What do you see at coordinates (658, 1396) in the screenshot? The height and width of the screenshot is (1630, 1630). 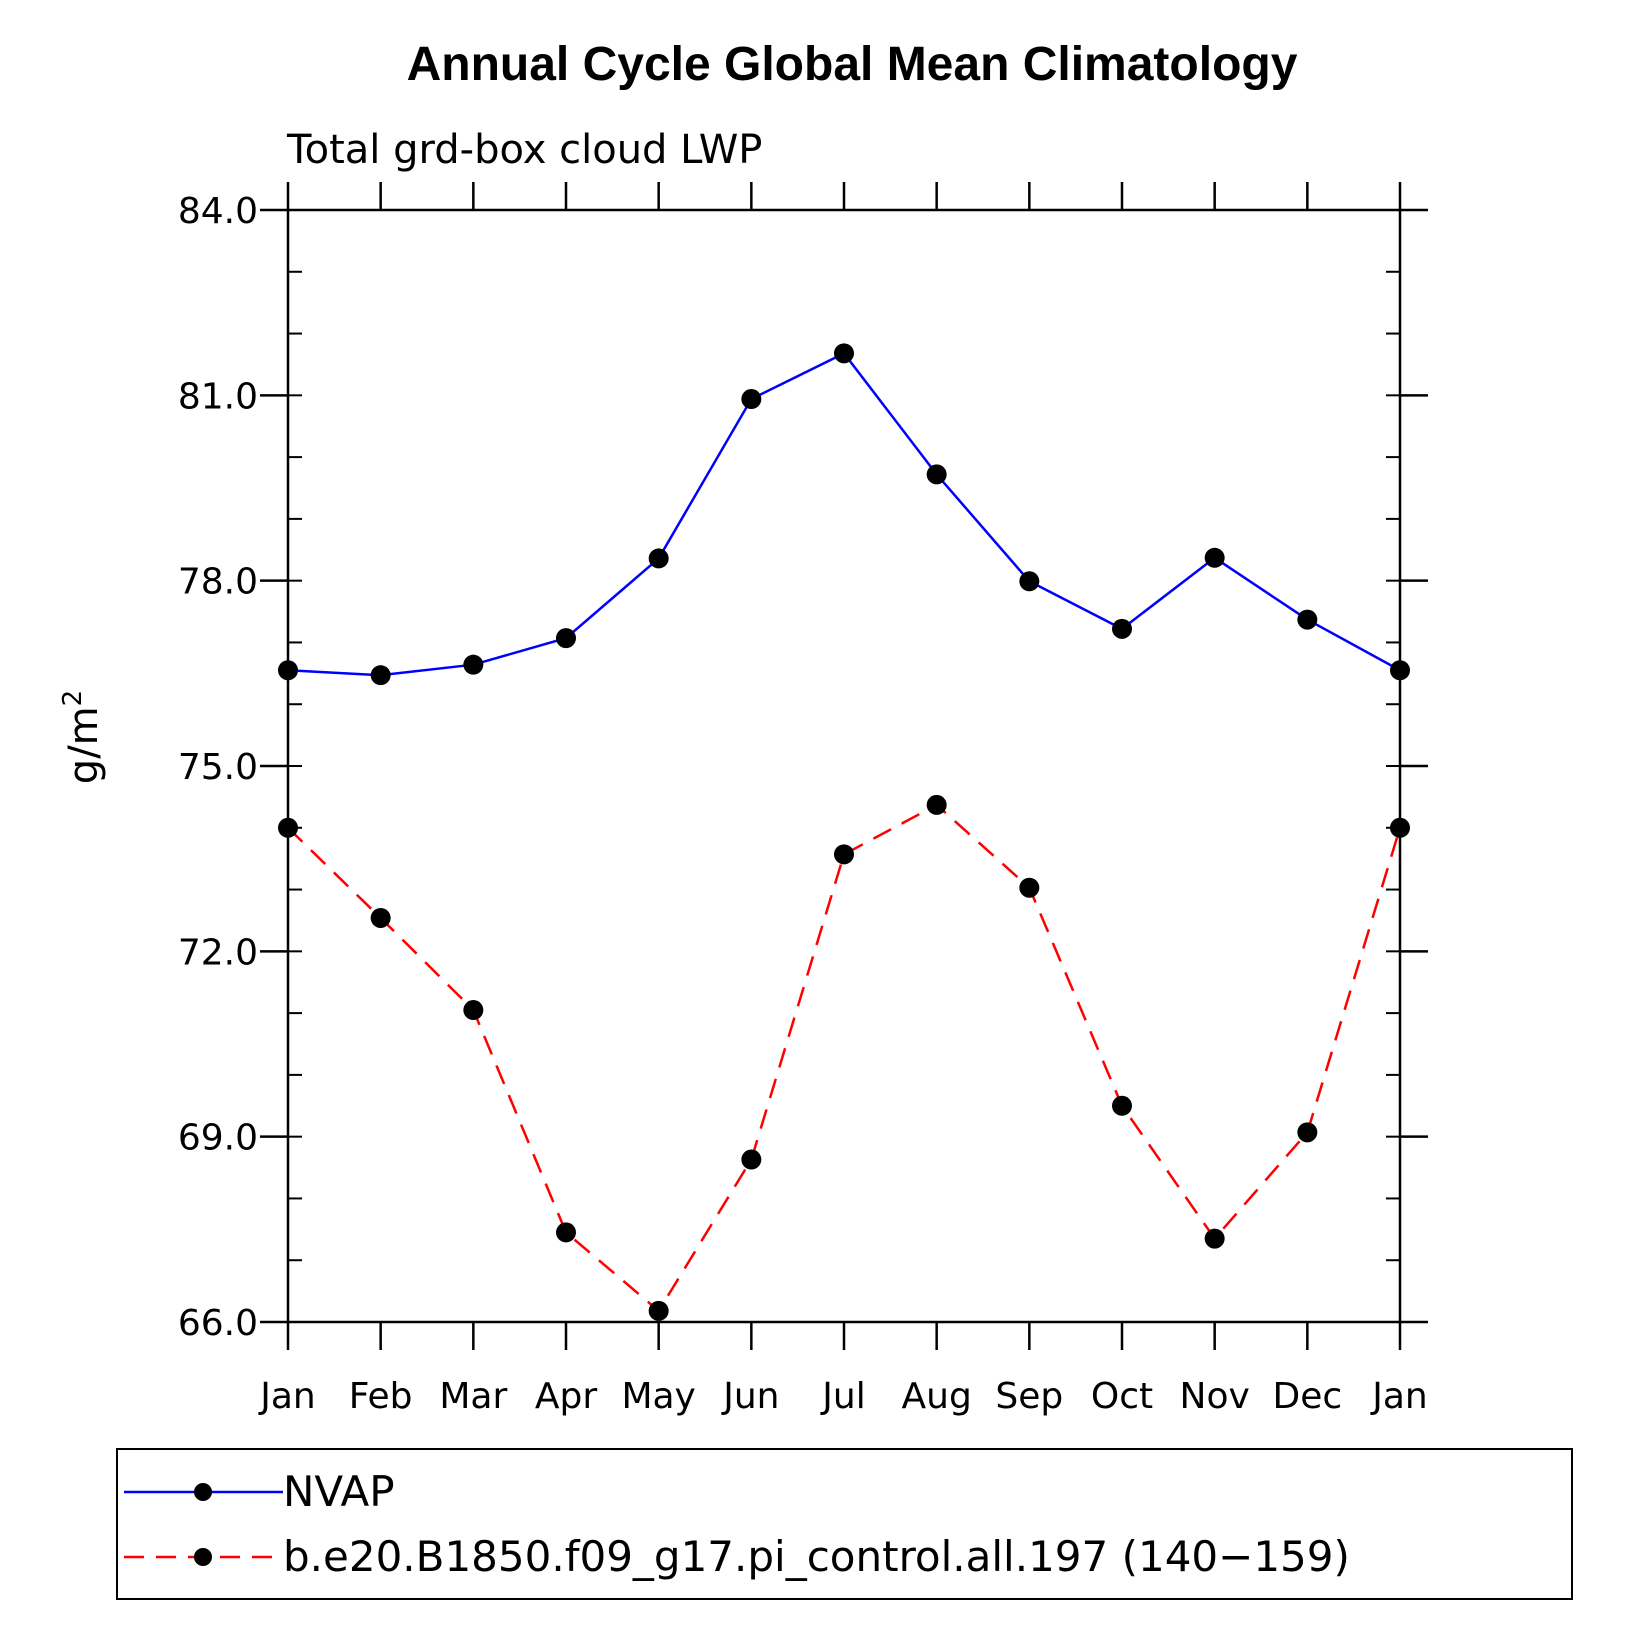 I see `x-tick-label: May` at bounding box center [658, 1396].